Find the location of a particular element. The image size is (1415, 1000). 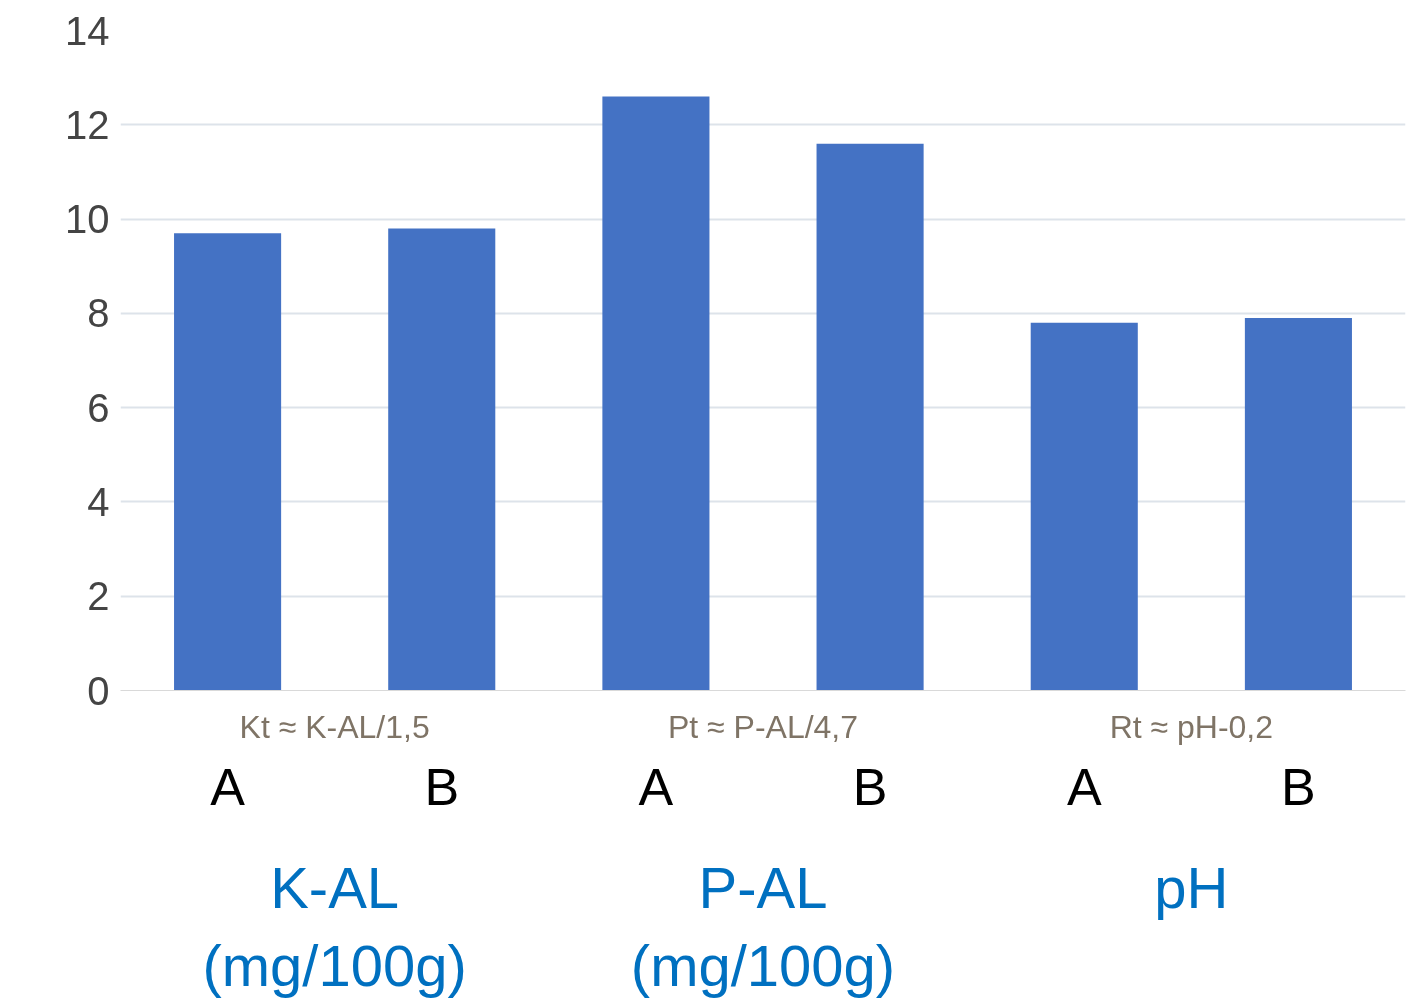

y-tick-label: 14 is located at coordinates (87, 30).